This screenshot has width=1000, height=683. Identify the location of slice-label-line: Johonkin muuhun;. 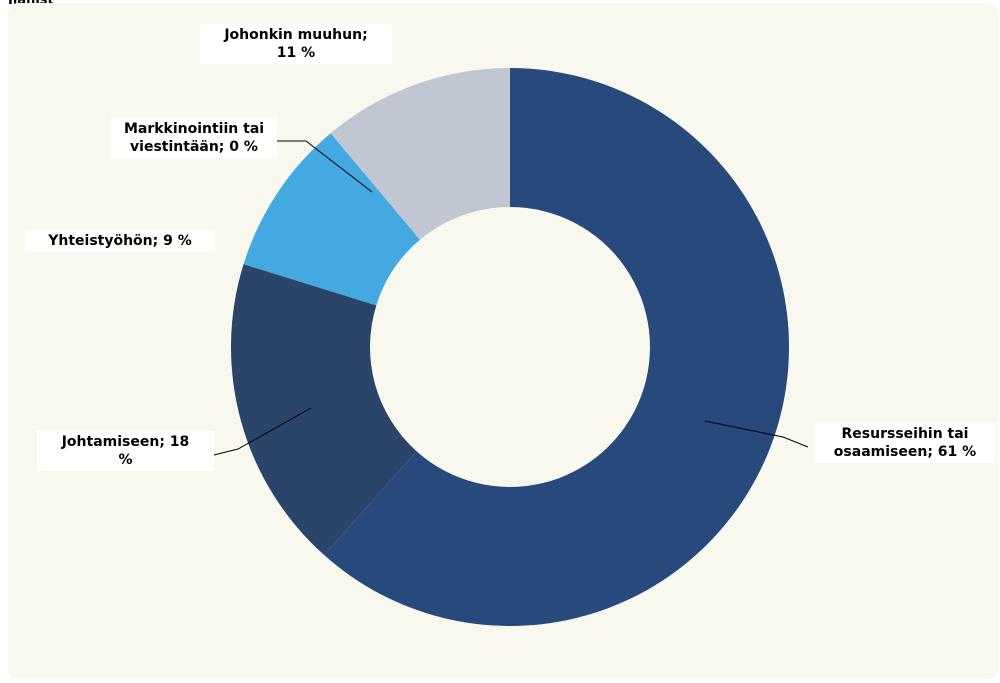
(296, 35).